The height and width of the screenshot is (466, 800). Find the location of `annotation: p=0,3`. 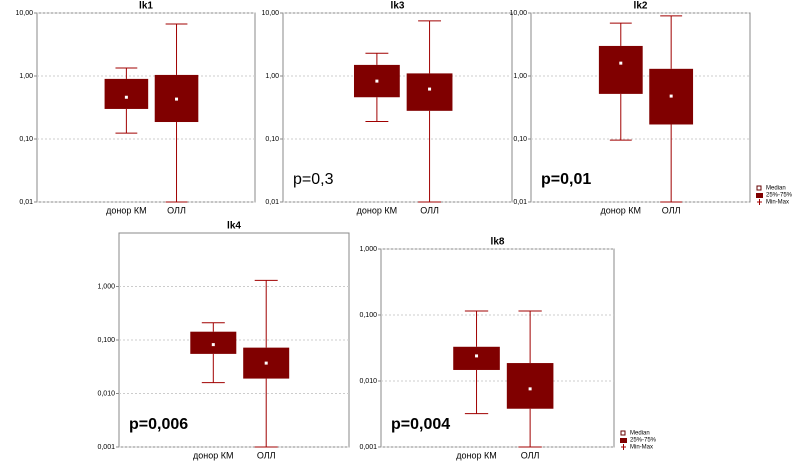

annotation: p=0,3 is located at coordinates (313, 179).